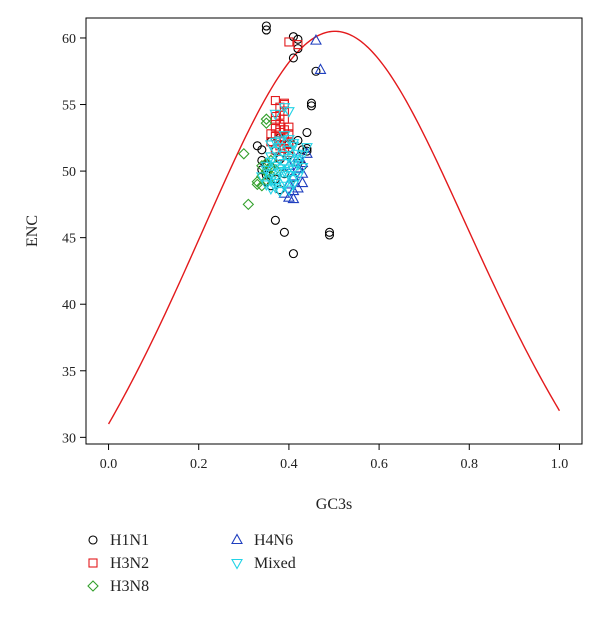 The width and height of the screenshot is (600, 619). I want to click on y-tick-label: 55, so click(69, 106).